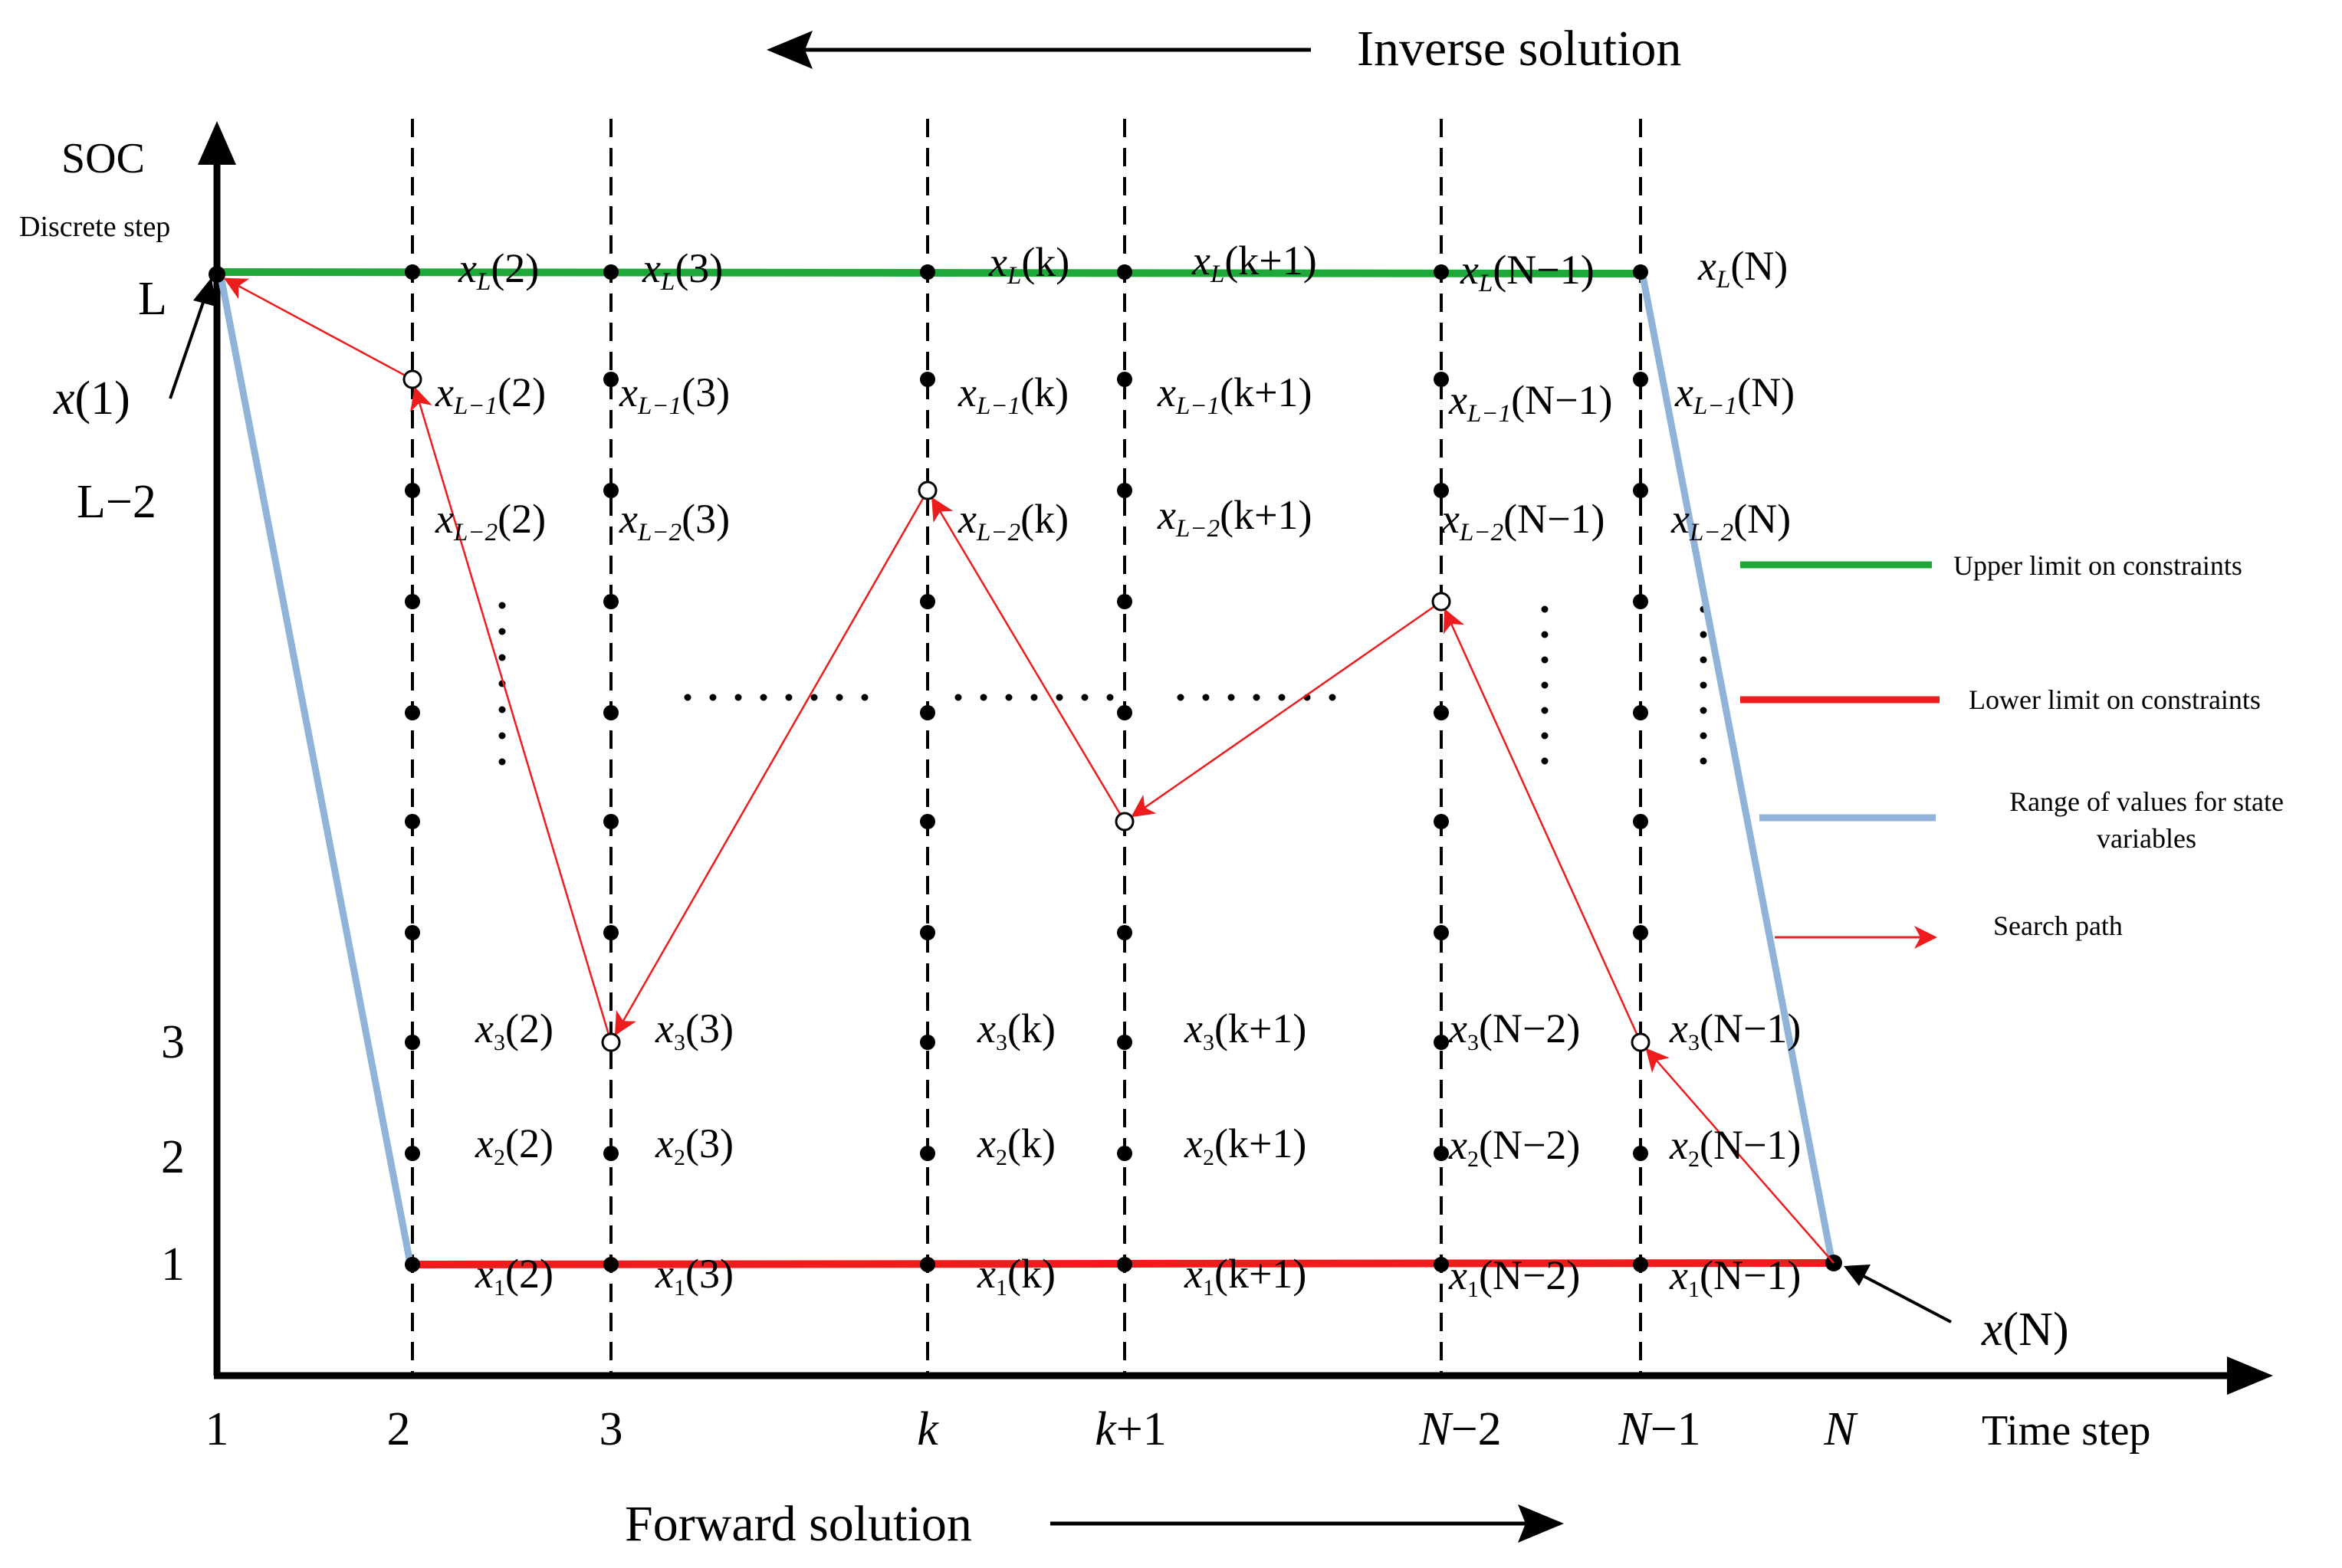 The height and width of the screenshot is (1568, 2342). What do you see at coordinates (928, 1429) in the screenshot?
I see `x-tick-label: k` at bounding box center [928, 1429].